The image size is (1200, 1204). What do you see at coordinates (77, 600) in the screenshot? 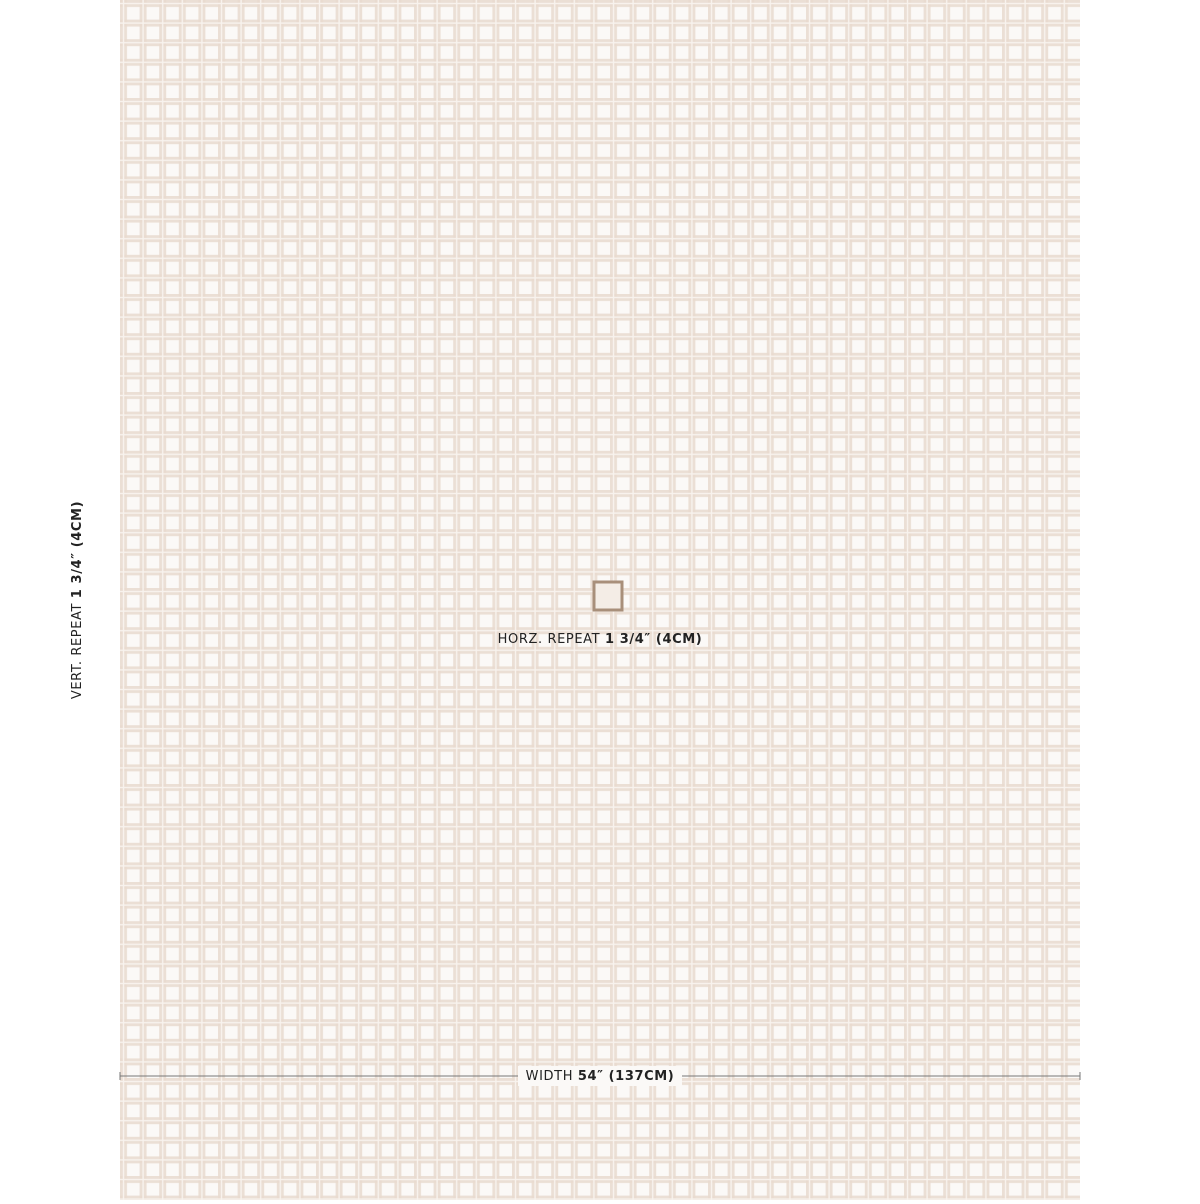
I see `vertical-repeat: VERT. REPEAT 1 3/4″ (4CM)` at bounding box center [77, 600].